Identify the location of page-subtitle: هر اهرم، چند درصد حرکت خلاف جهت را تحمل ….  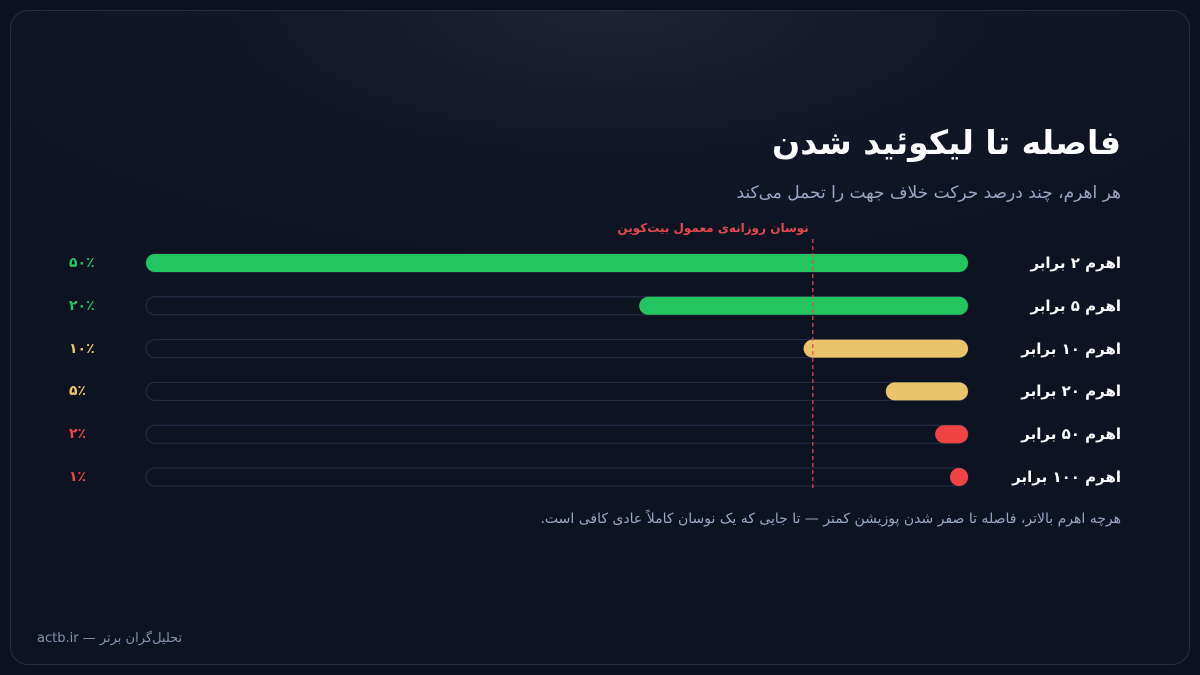
(928, 193).